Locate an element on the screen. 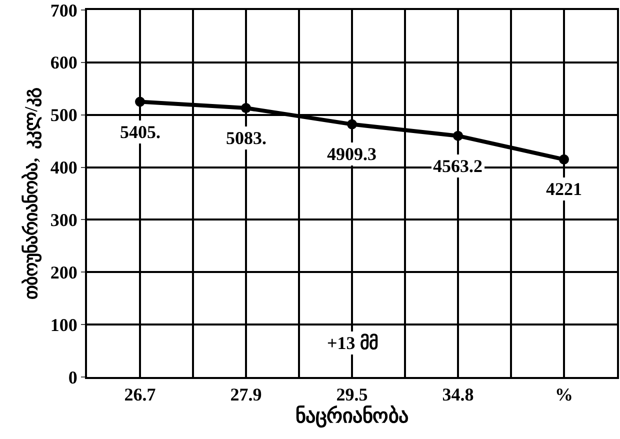  y-tick-label: 500 is located at coordinates (64, 115).